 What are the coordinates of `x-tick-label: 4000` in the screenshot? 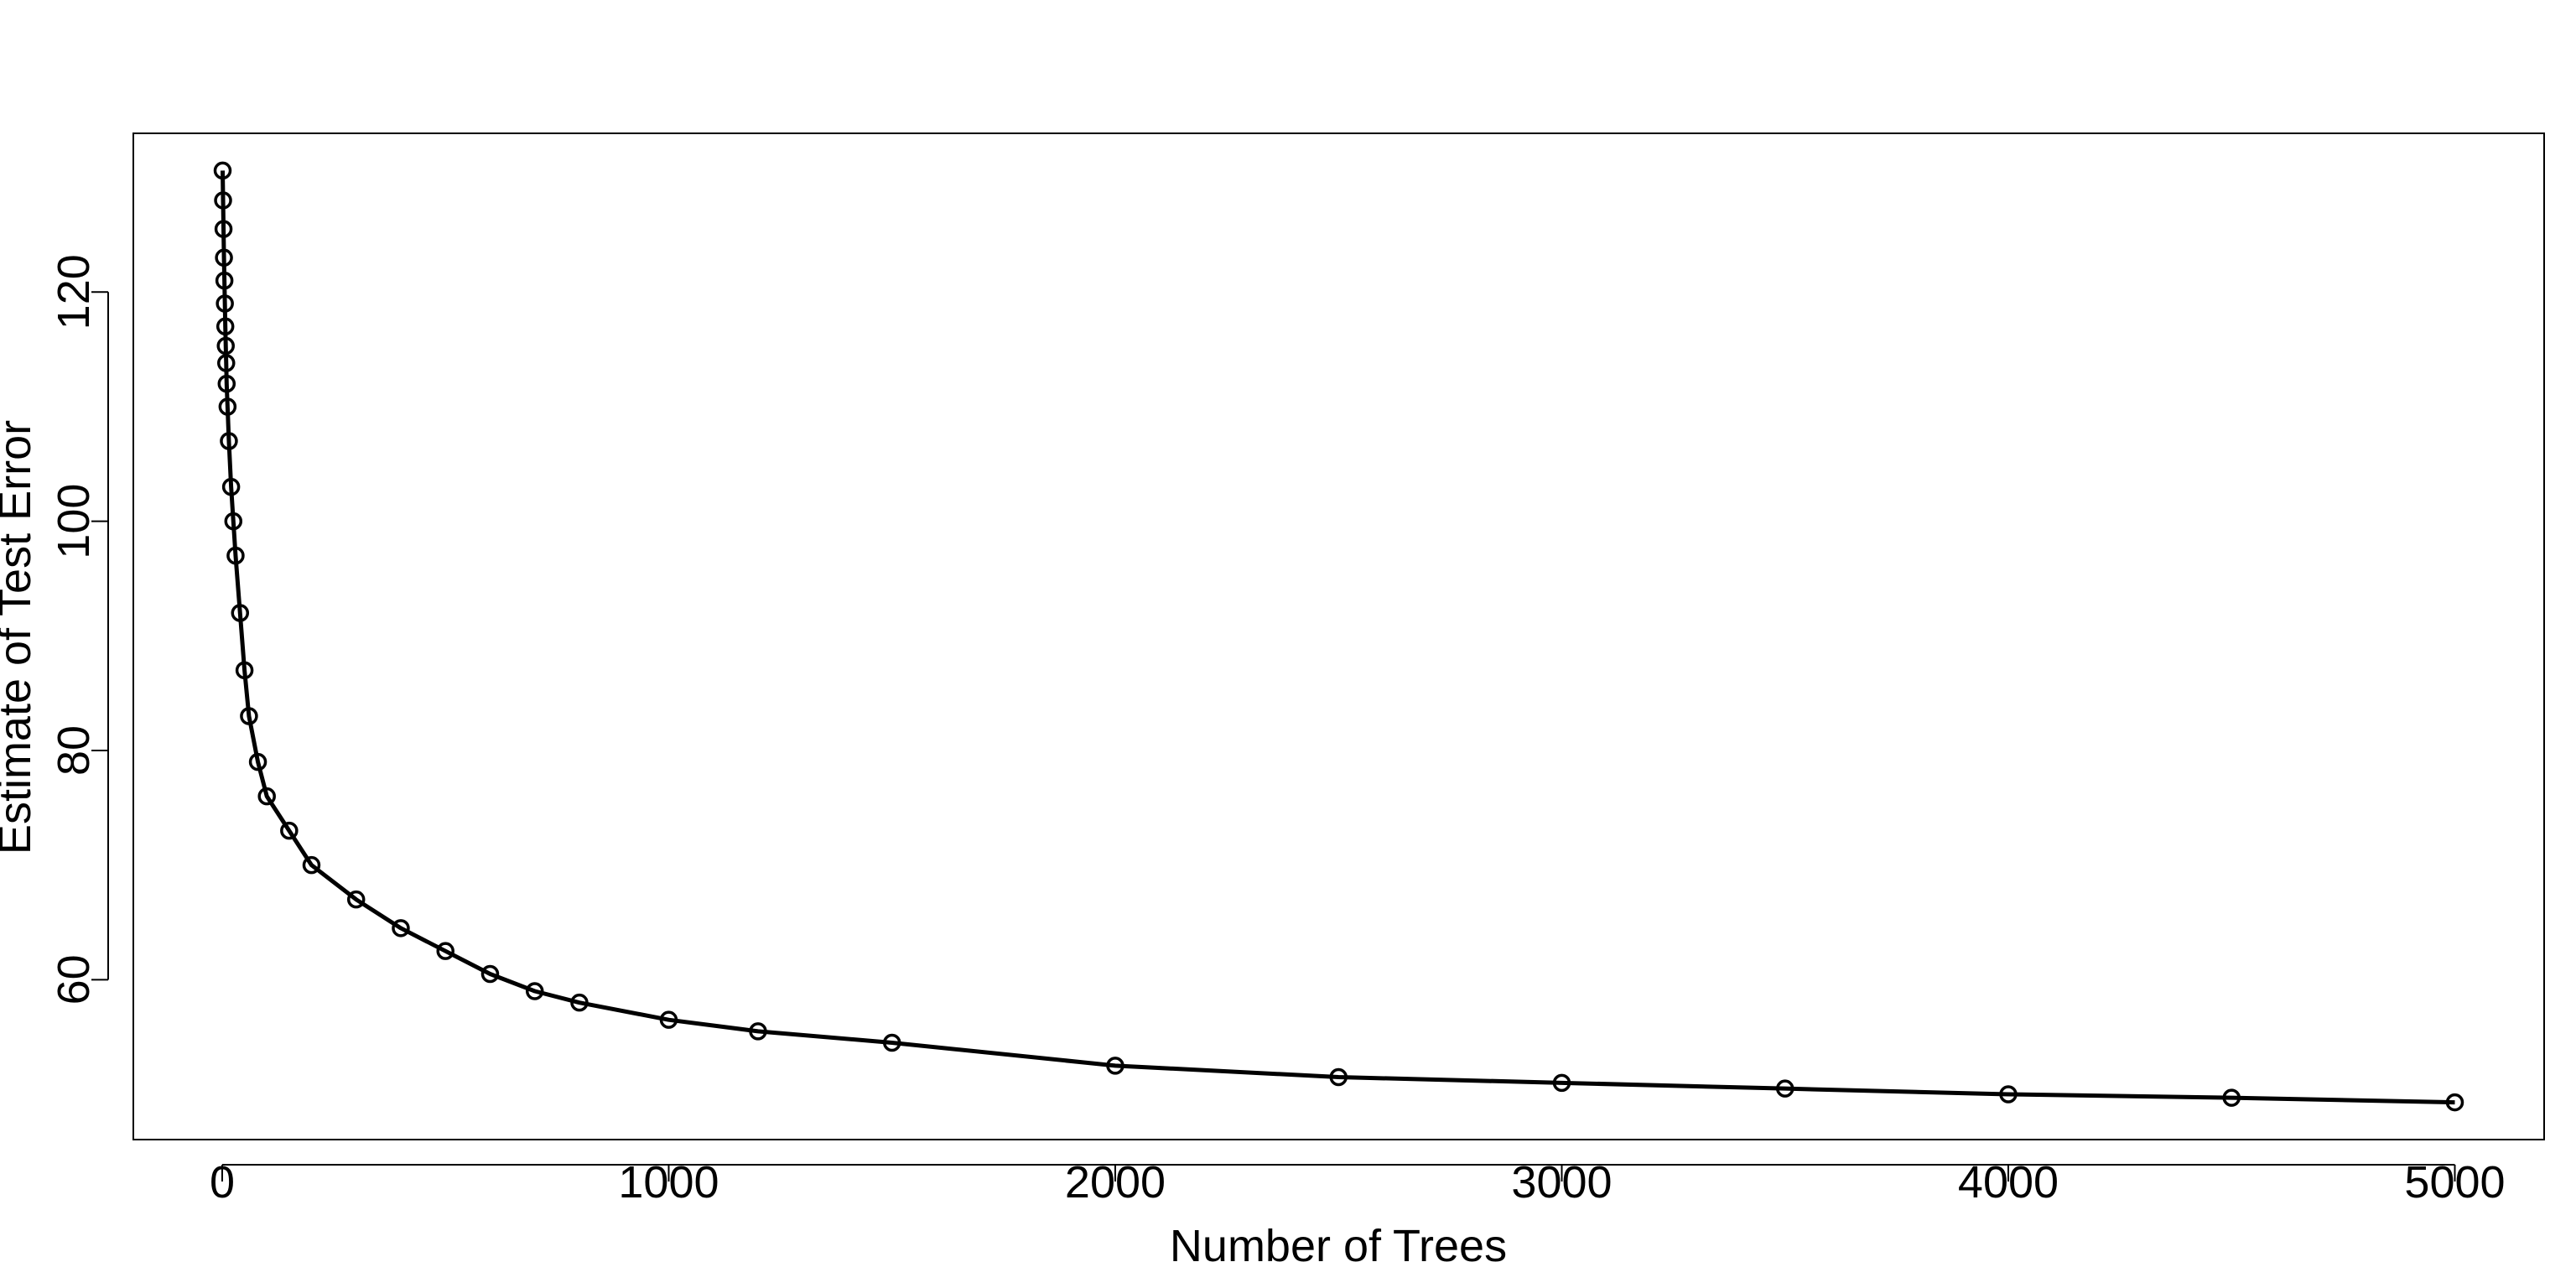 It's located at (2008, 1182).